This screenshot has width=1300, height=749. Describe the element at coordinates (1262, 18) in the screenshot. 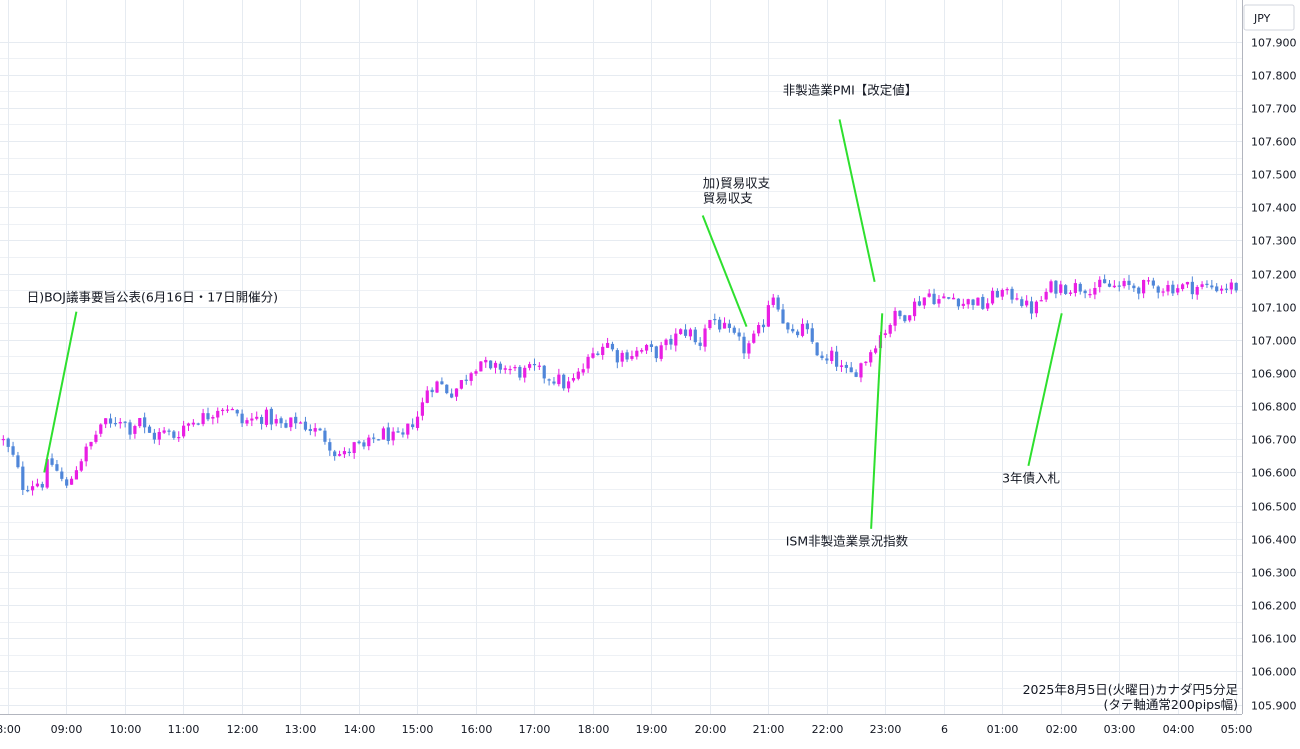

I see `currency-label: JPY` at that location.